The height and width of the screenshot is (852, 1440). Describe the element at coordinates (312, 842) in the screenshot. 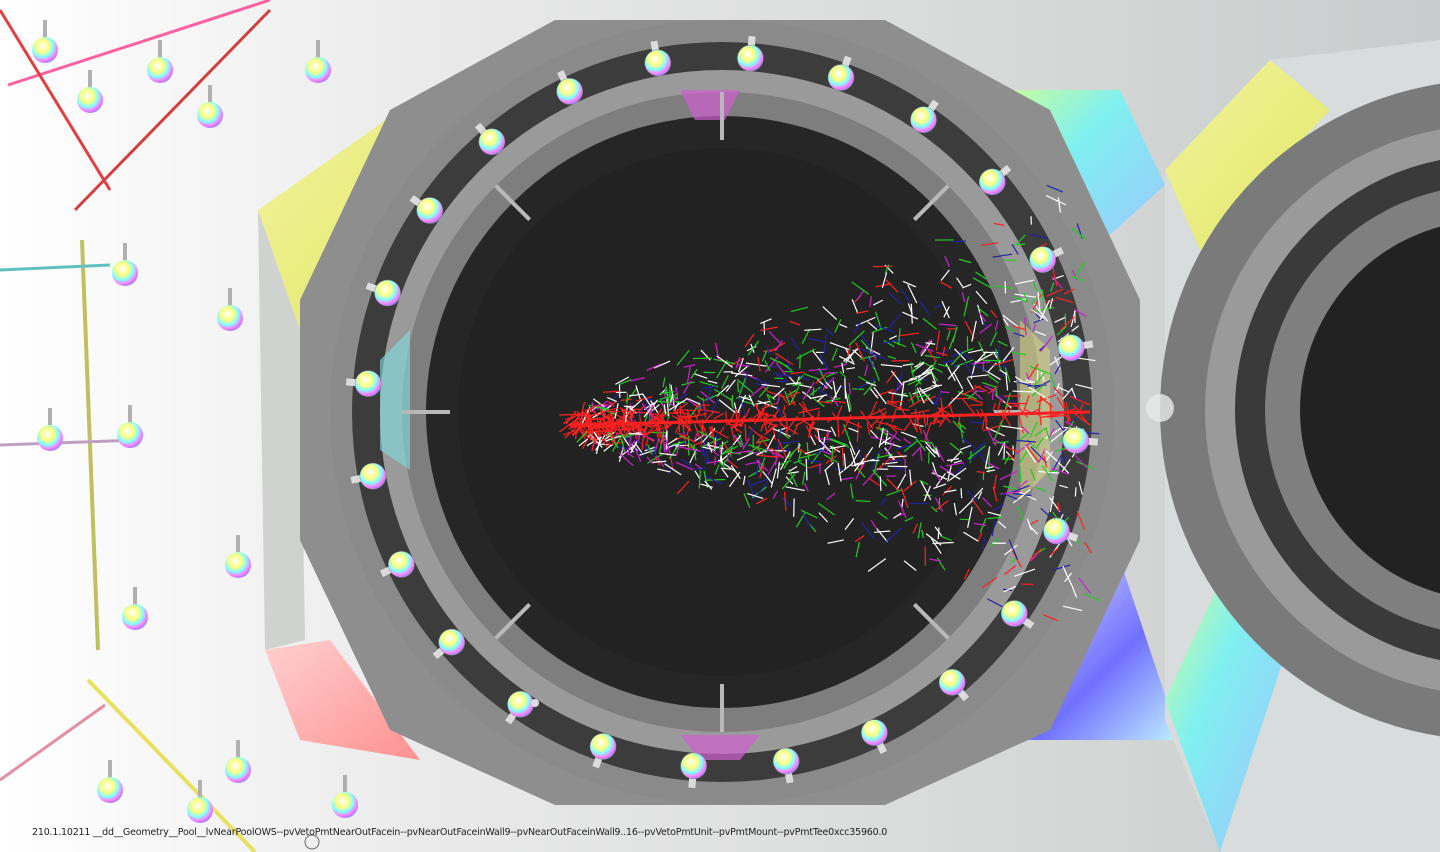

I see `cursor-ring` at that location.